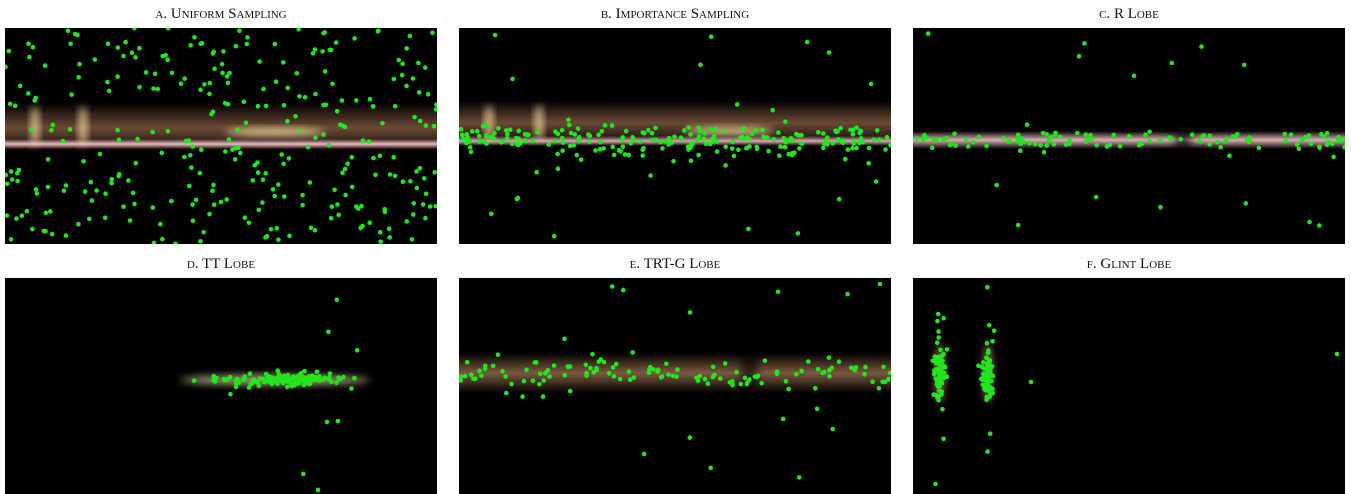  I want to click on panel-caption: d. TT Lobe, so click(221, 264).